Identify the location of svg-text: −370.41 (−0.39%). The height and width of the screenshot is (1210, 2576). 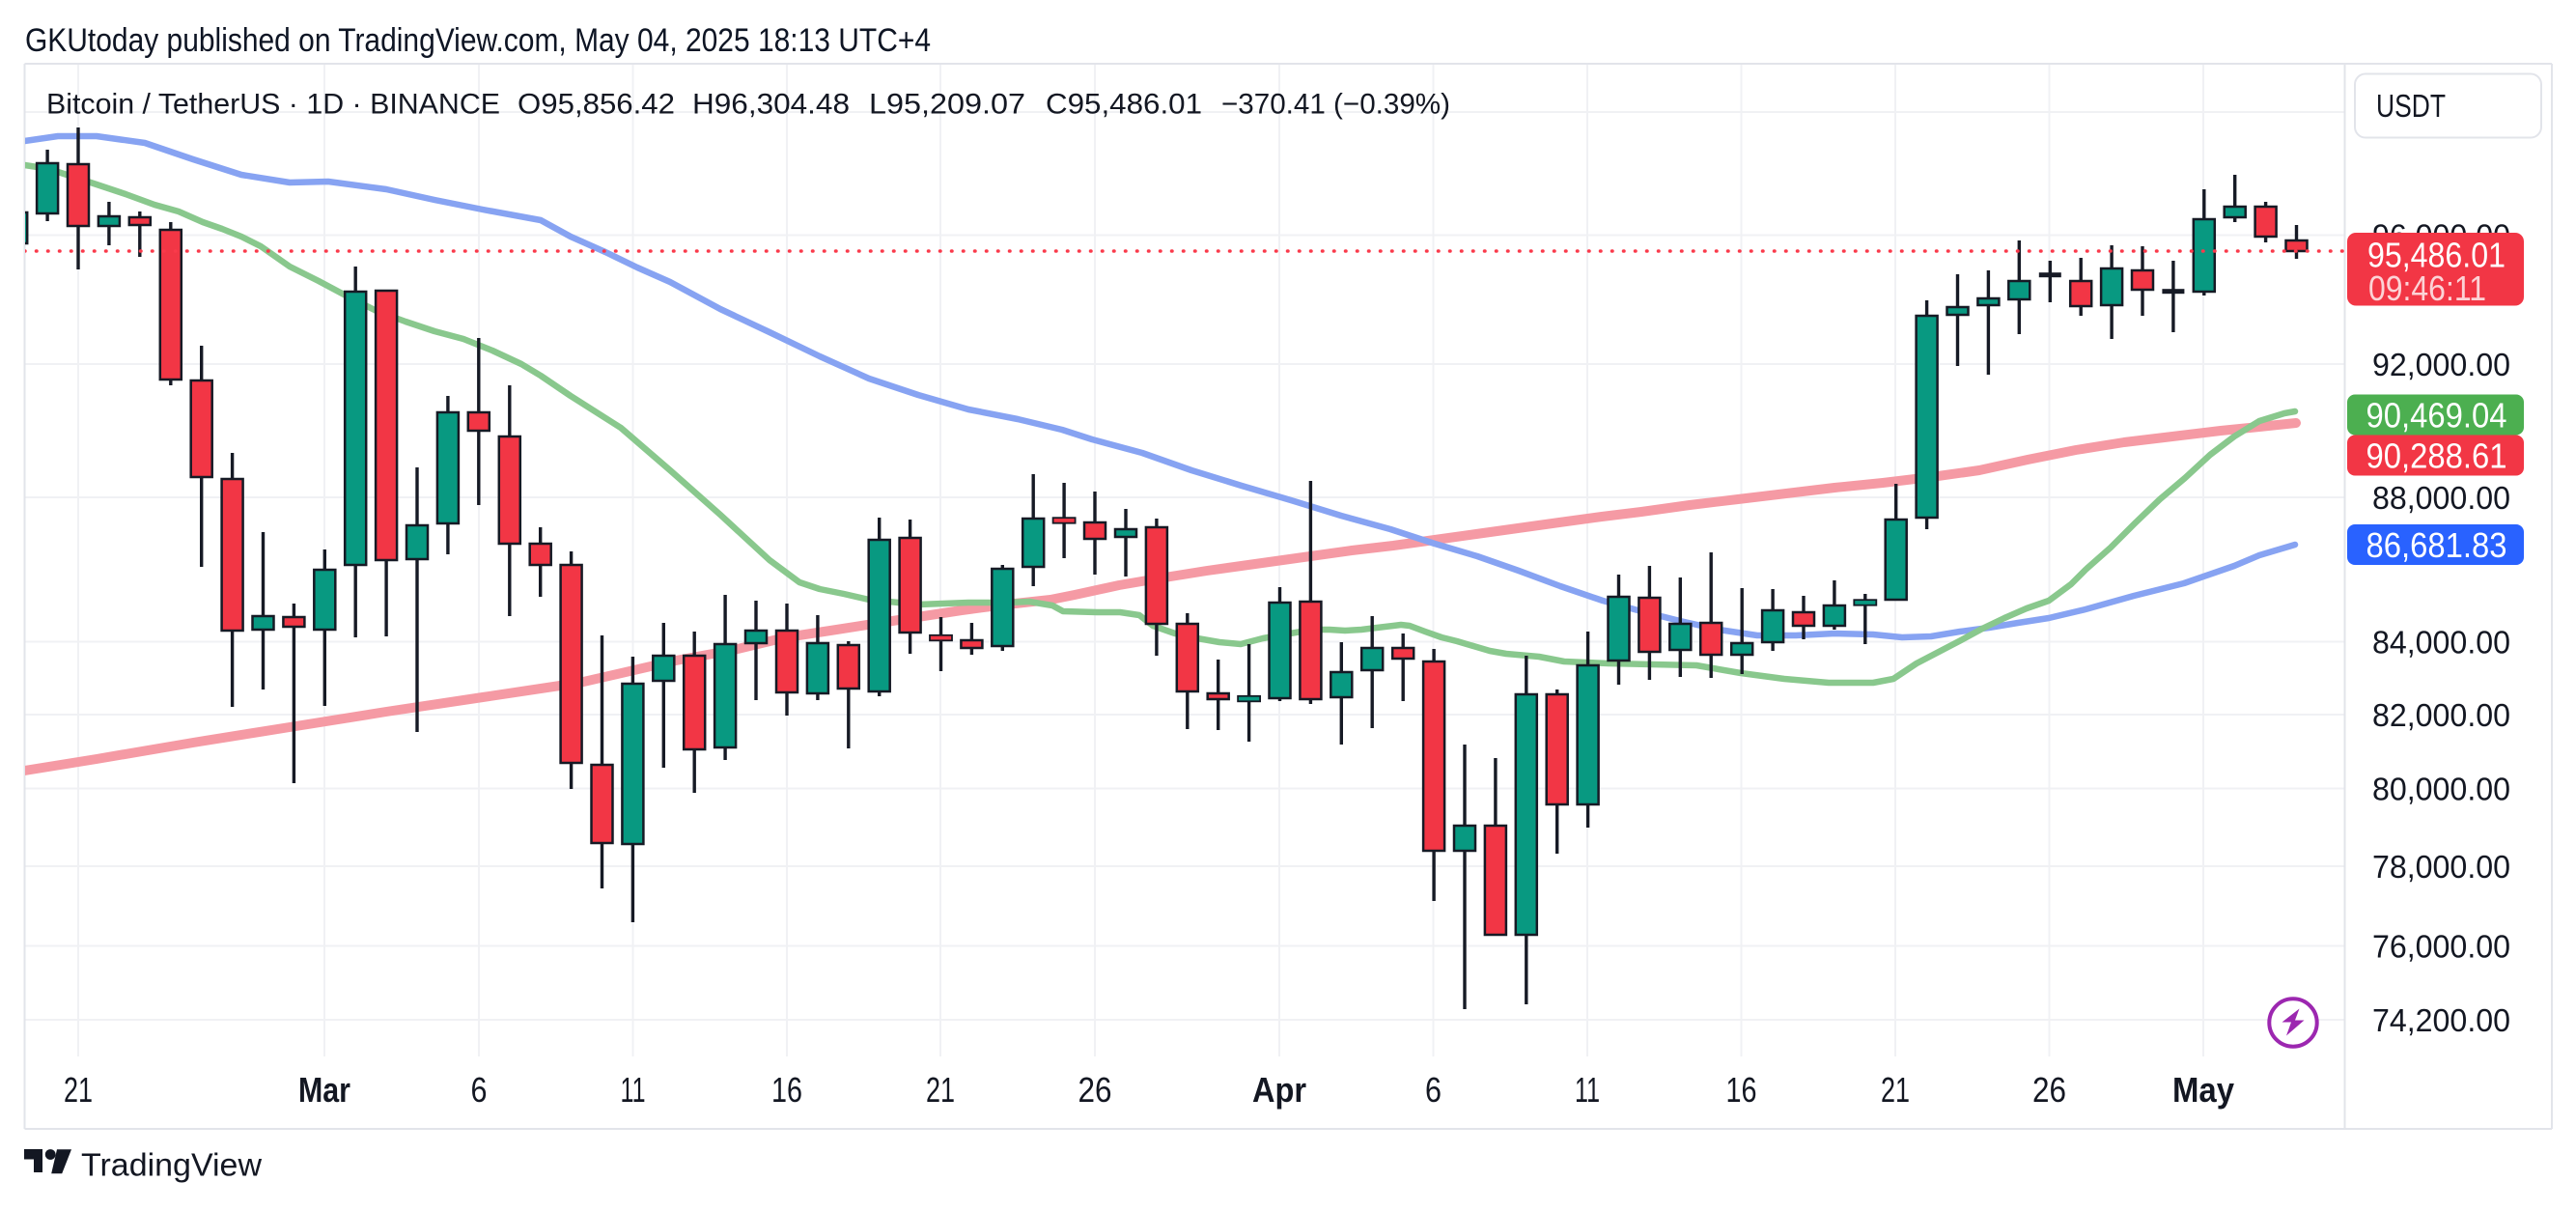
(1336, 105).